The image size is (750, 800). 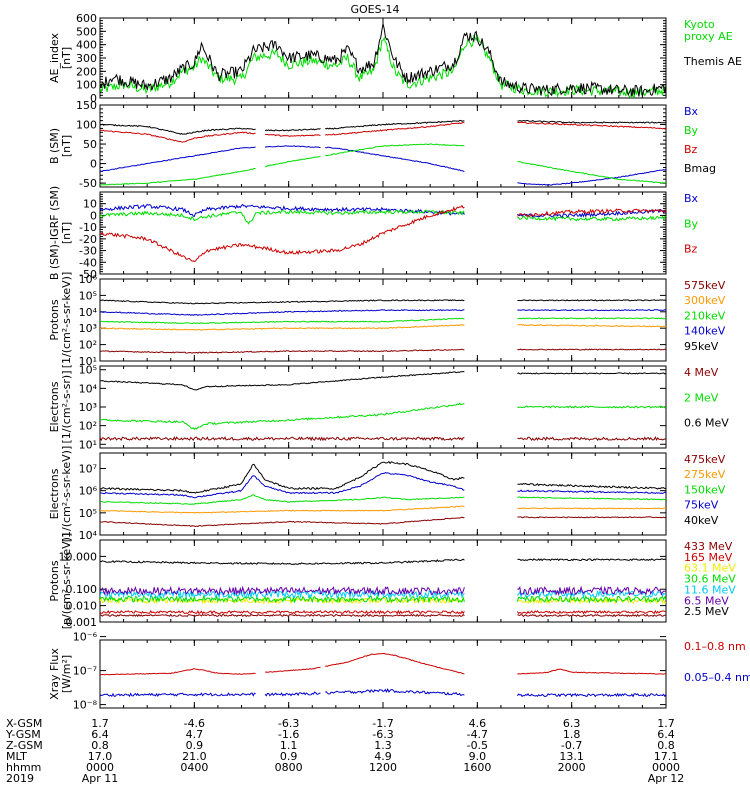 I want to click on y-tick-label: 600, so click(x=86, y=18).